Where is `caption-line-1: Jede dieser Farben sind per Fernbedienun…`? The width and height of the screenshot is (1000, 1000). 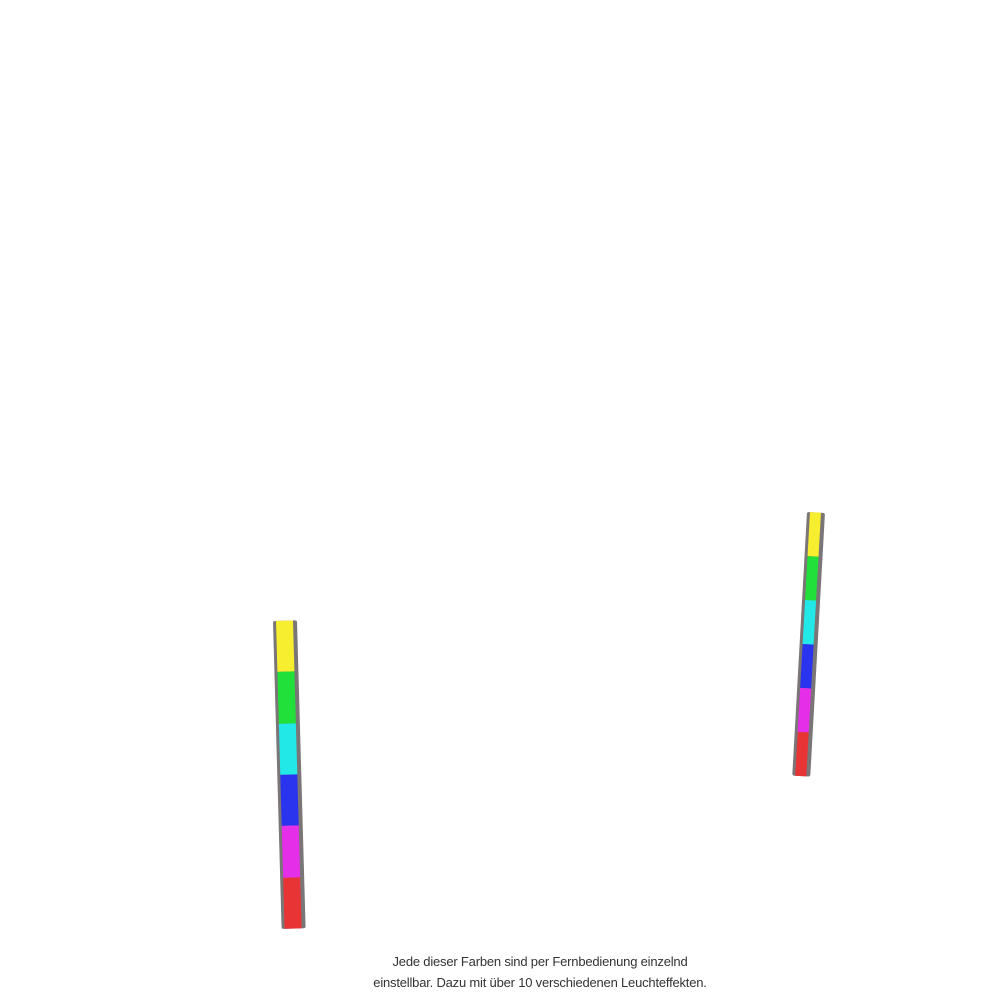 caption-line-1: Jede dieser Farben sind per Fernbedienun… is located at coordinates (540, 961).